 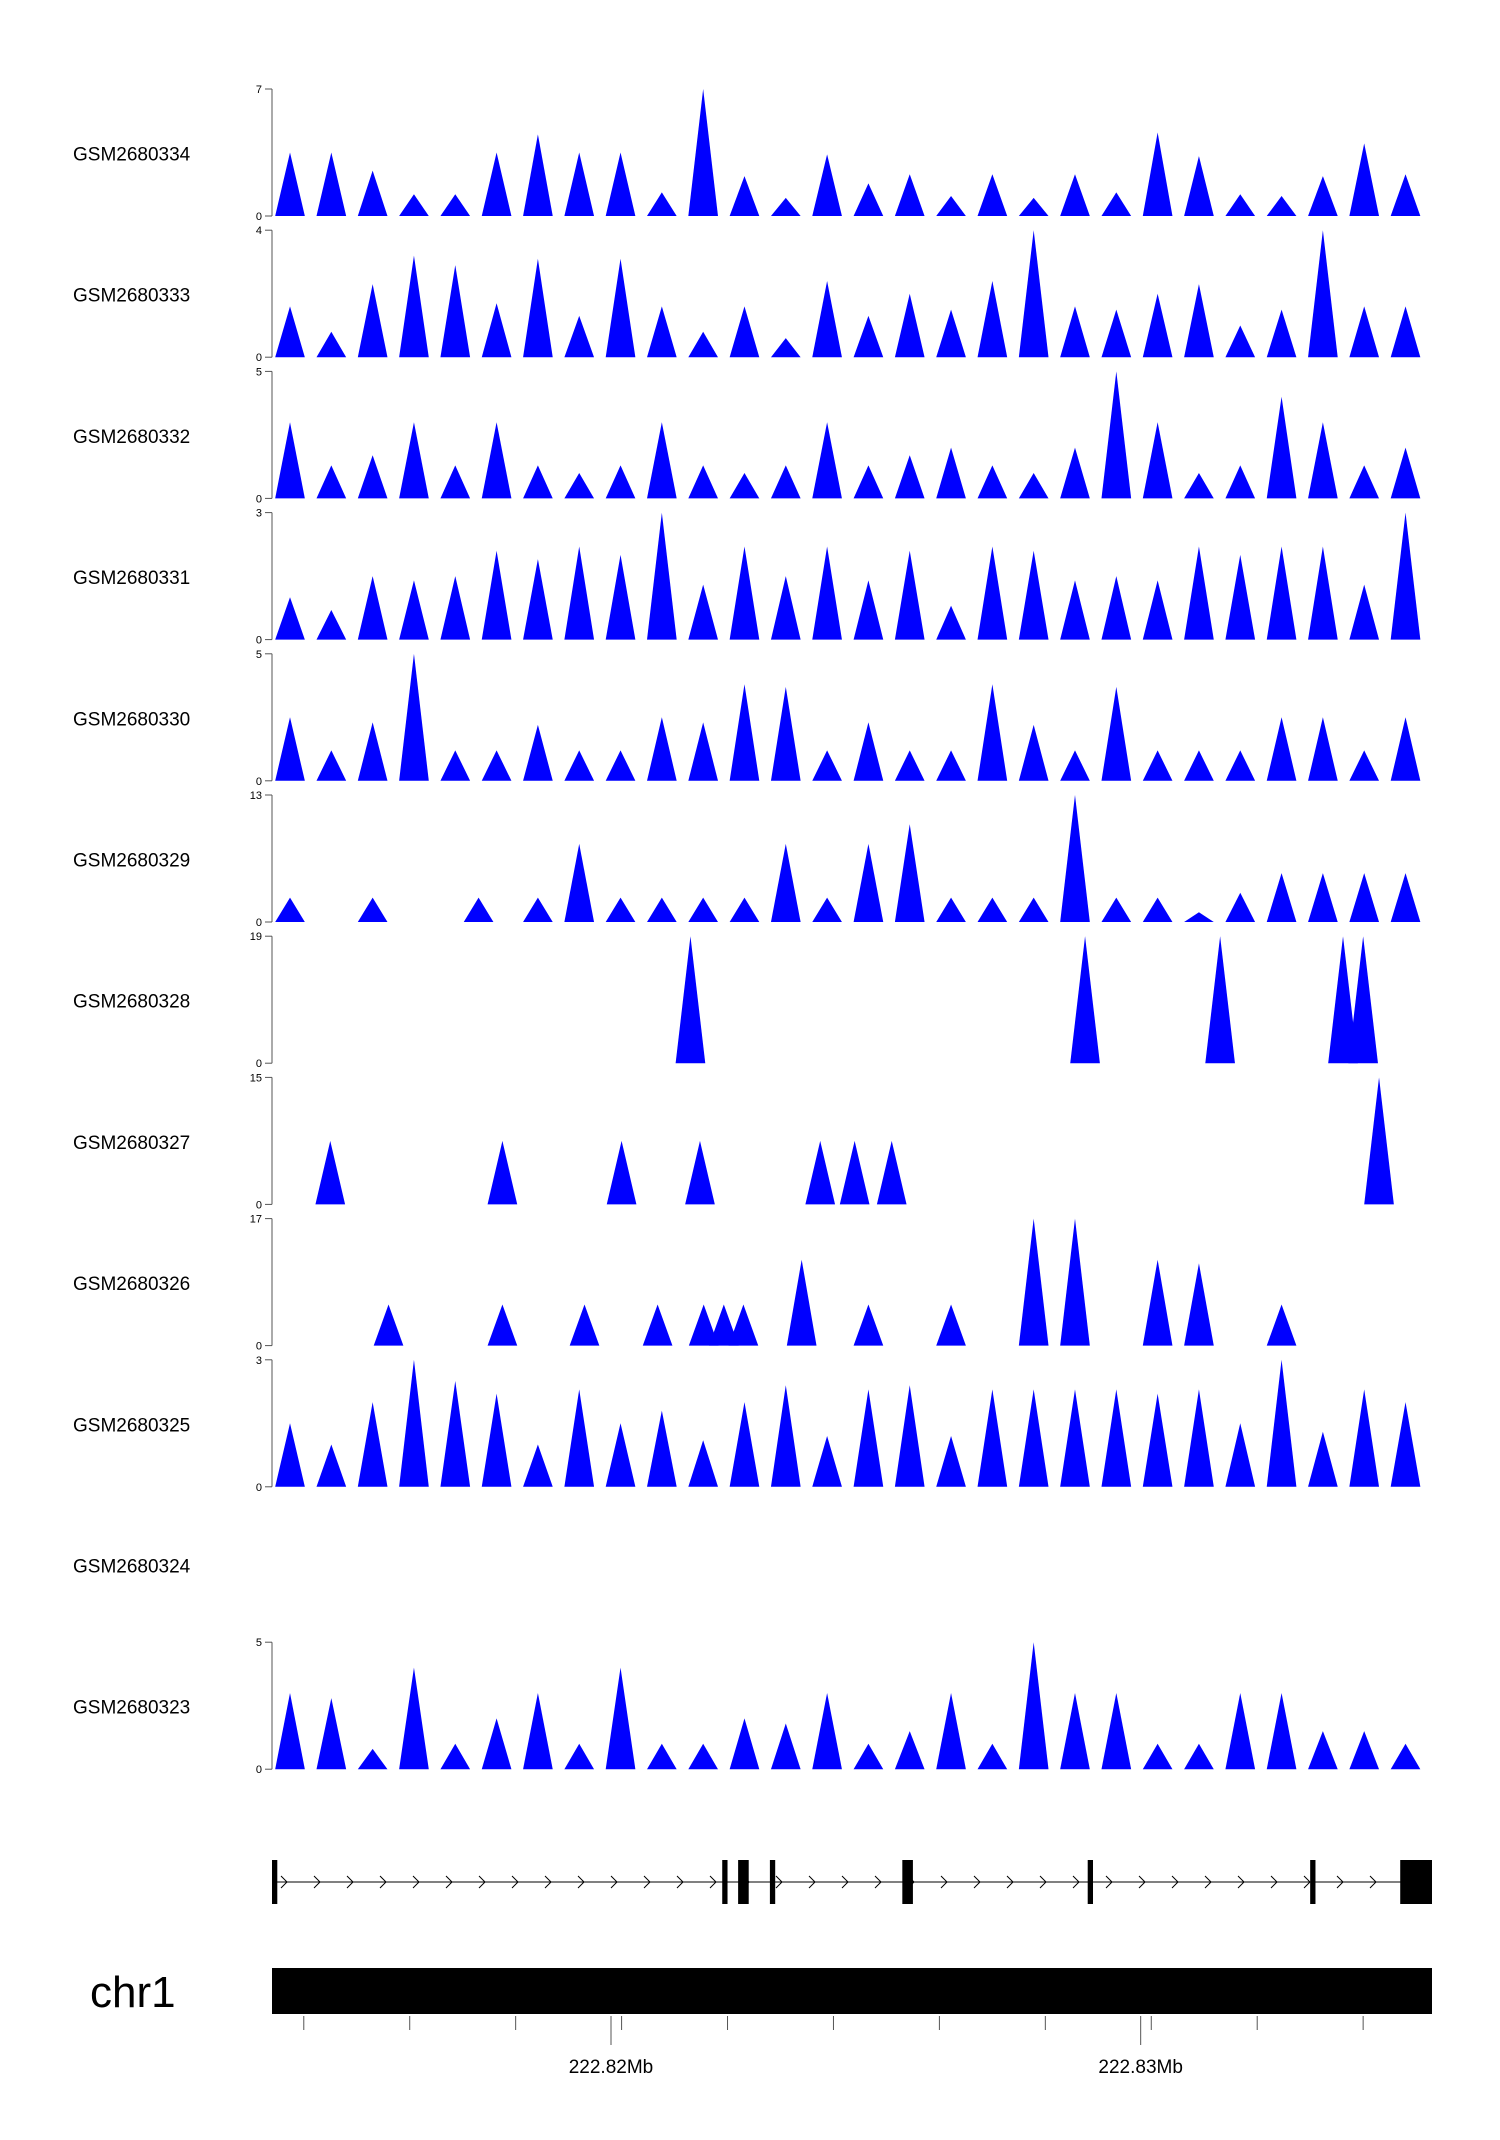 I want to click on track-GSM2680332: GSM2680332 5 0, so click(x=747, y=435).